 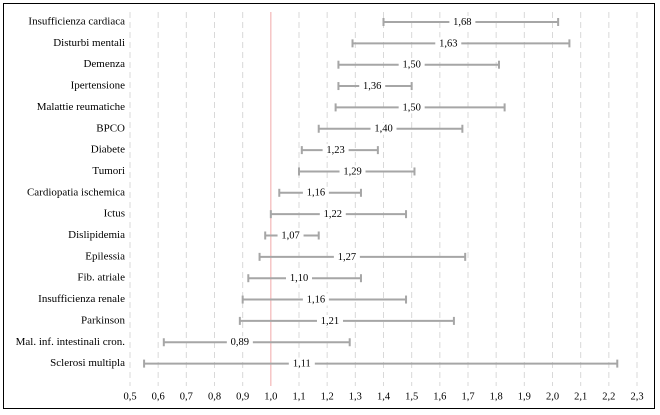 I want to click on x-tick-label: 0,6, so click(x=158, y=396).